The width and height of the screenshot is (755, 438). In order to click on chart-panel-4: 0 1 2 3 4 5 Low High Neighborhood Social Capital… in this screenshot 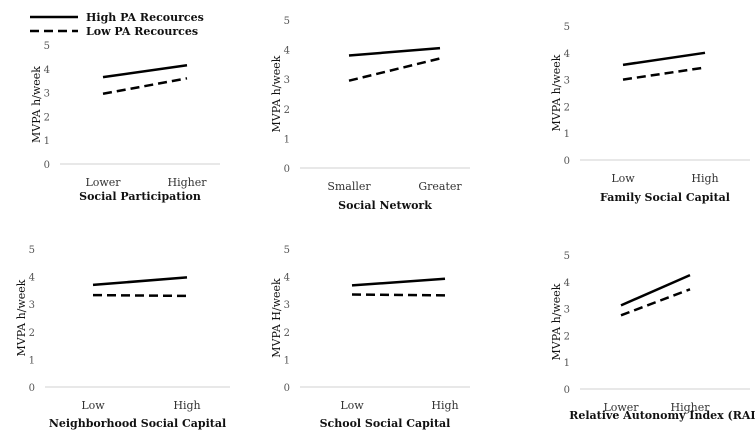, I will do `click(122, 337)`.